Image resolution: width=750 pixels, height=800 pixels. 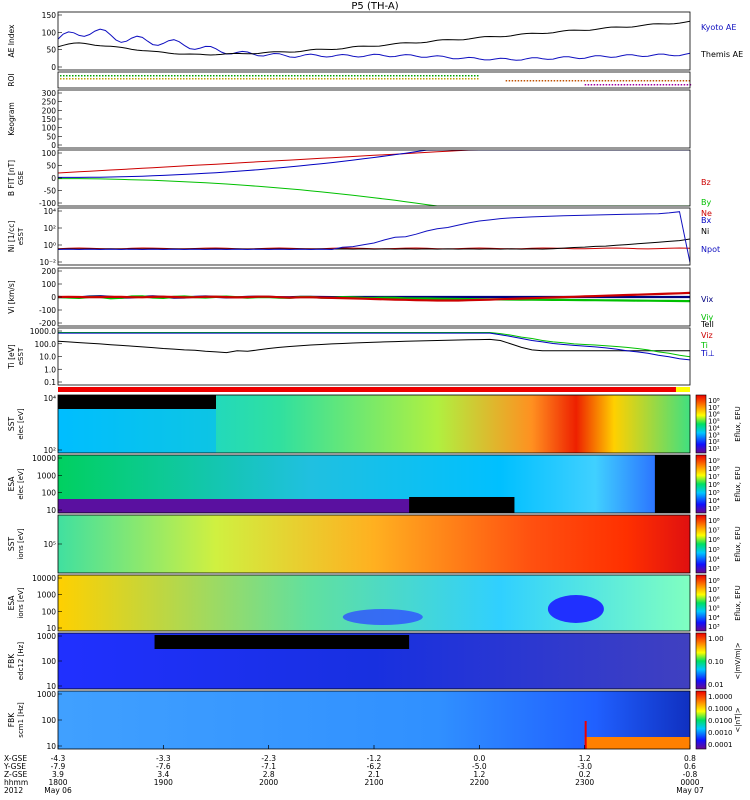 What do you see at coordinates (51, 136) in the screenshot?
I see `y-tick-label: 50` at bounding box center [51, 136].